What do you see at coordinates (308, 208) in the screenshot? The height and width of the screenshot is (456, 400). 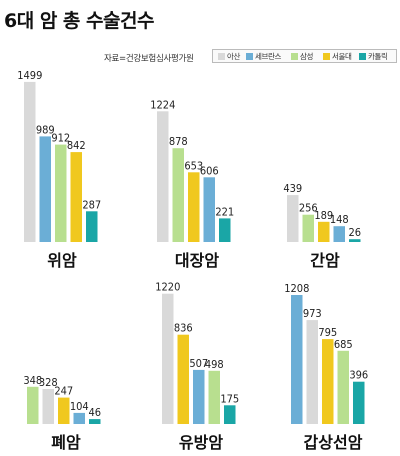 I see `data-label: 256` at bounding box center [308, 208].